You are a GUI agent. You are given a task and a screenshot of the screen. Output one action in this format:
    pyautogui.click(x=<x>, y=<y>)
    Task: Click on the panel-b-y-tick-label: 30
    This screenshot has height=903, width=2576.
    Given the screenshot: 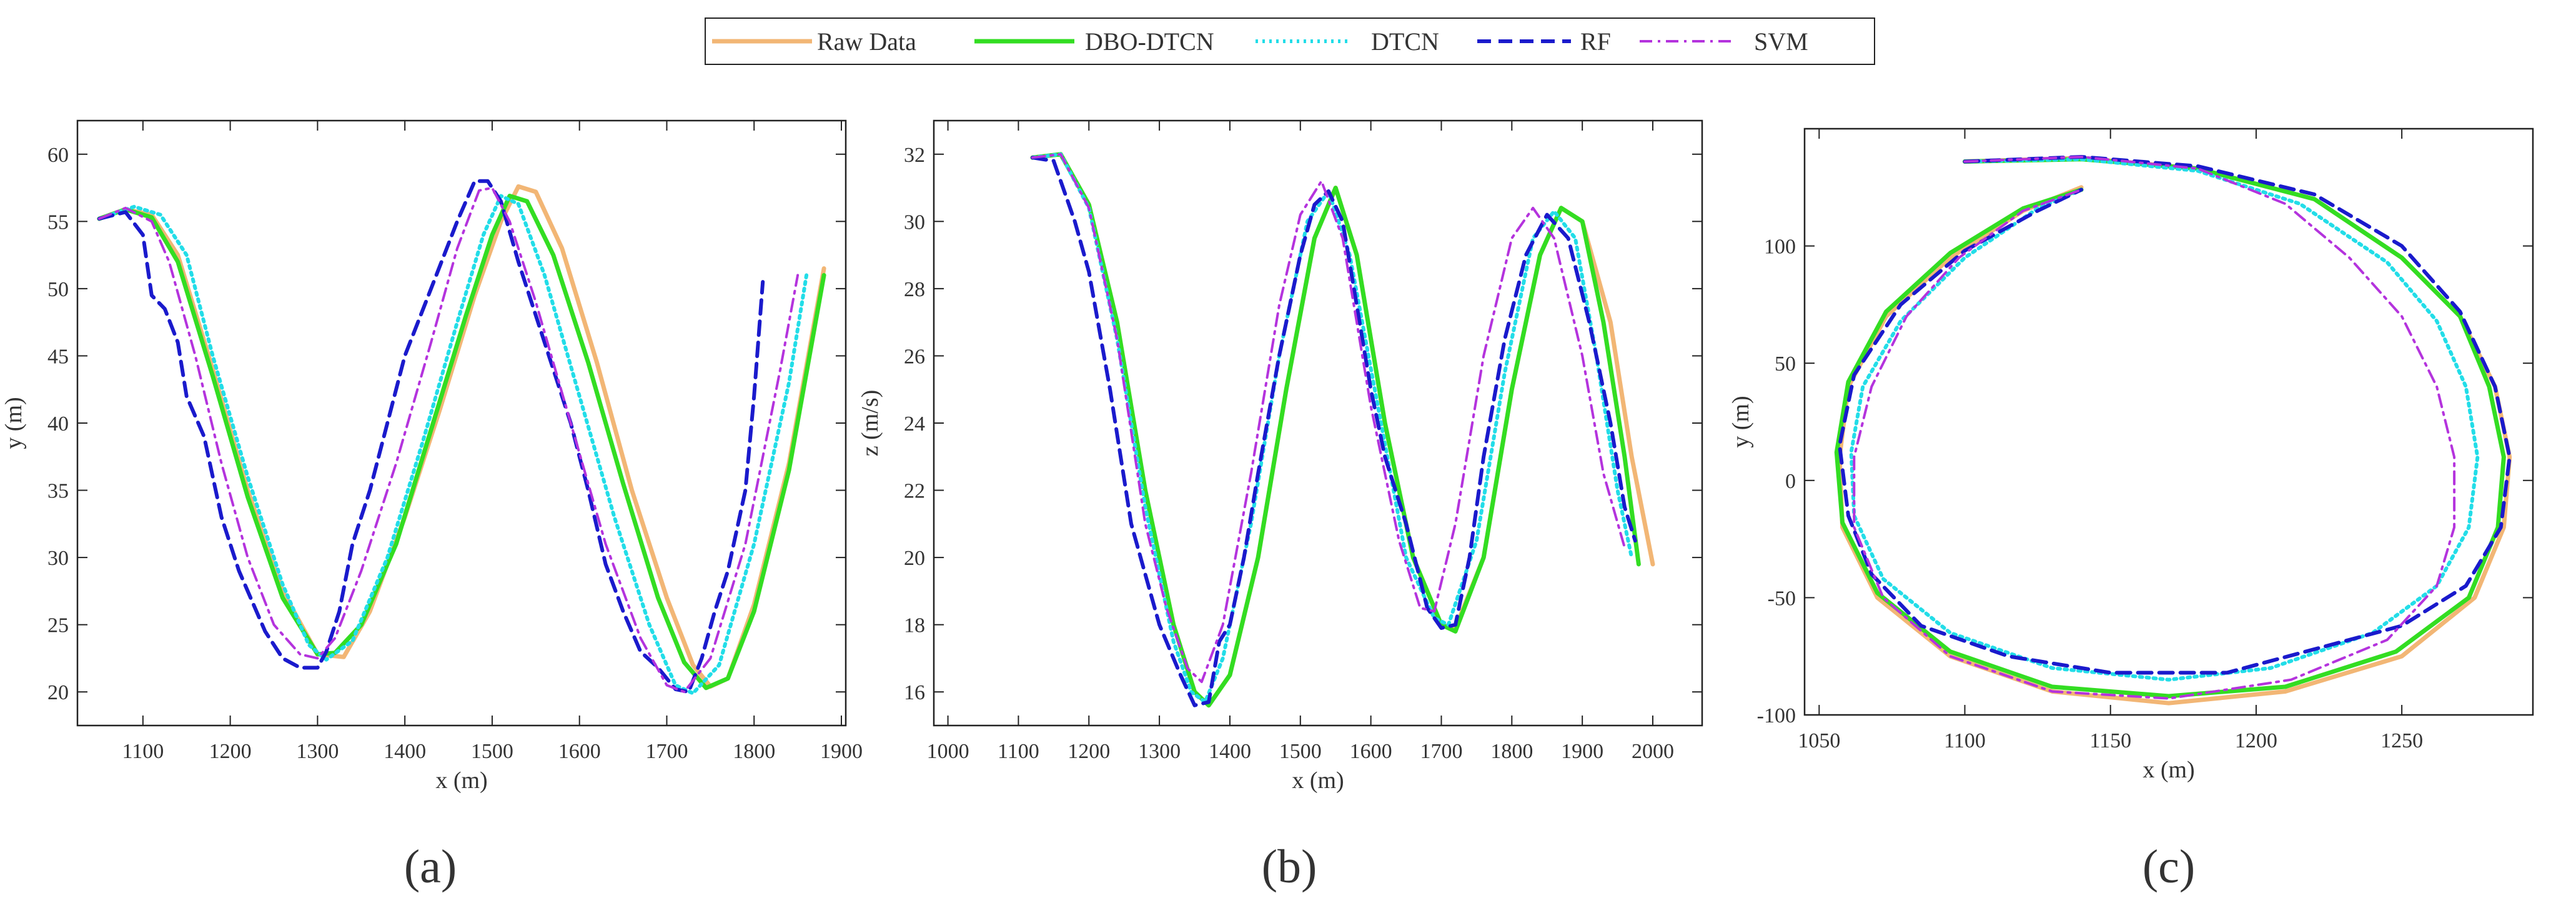 What is the action you would take?
    pyautogui.click(x=914, y=223)
    